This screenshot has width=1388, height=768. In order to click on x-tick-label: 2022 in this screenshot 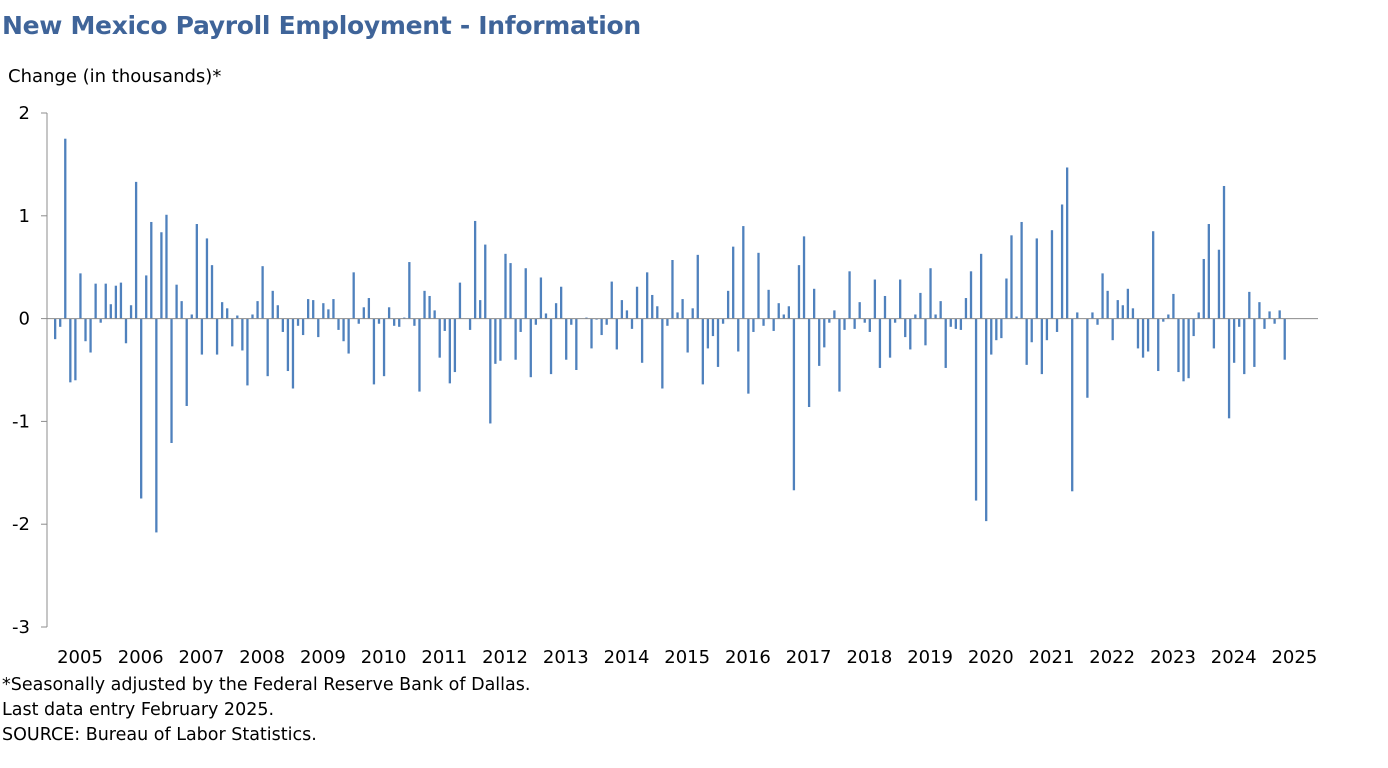, I will do `click(1112, 657)`.